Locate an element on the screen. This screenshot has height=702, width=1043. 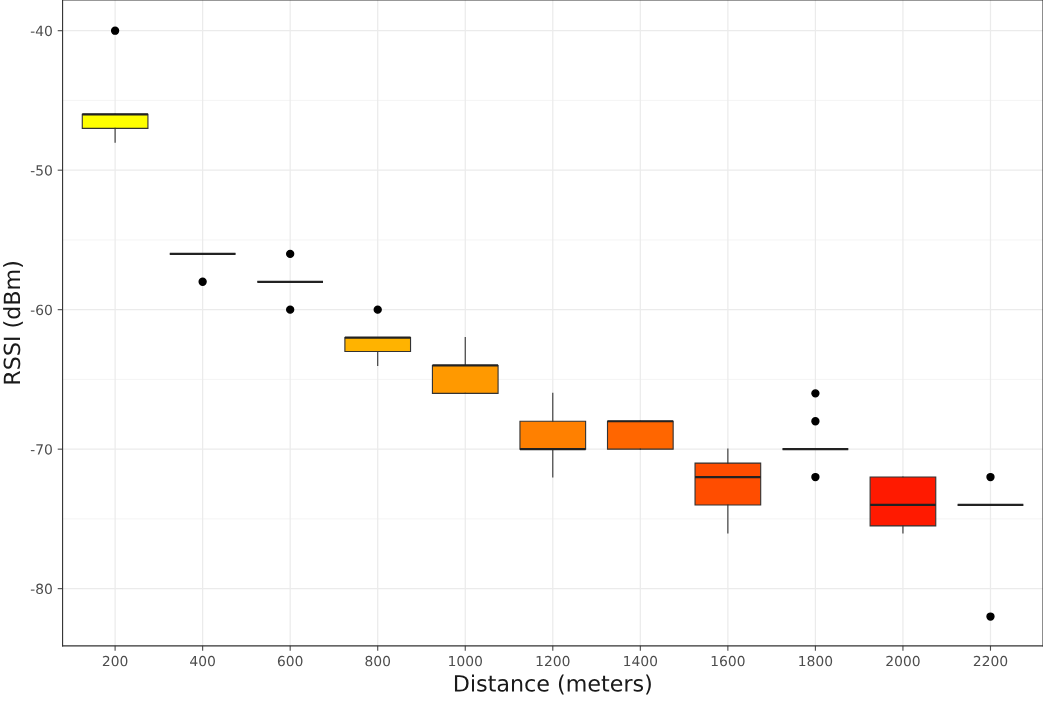
y-tick-label: -50 is located at coordinates (41, 170).